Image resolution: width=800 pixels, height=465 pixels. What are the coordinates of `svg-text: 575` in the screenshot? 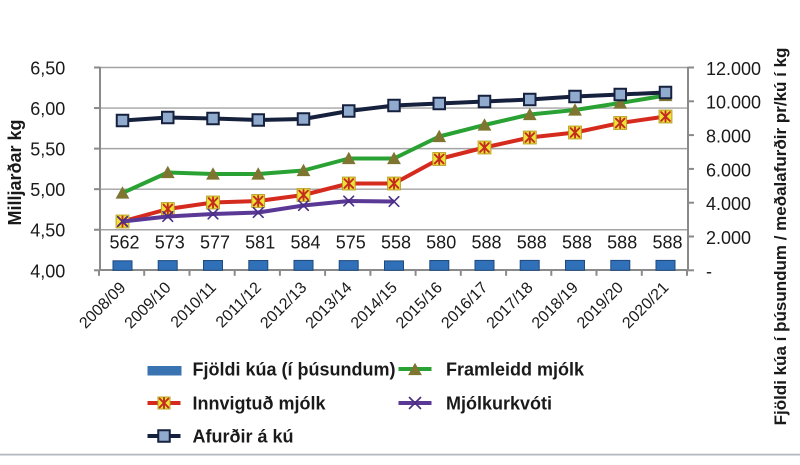 It's located at (351, 243).